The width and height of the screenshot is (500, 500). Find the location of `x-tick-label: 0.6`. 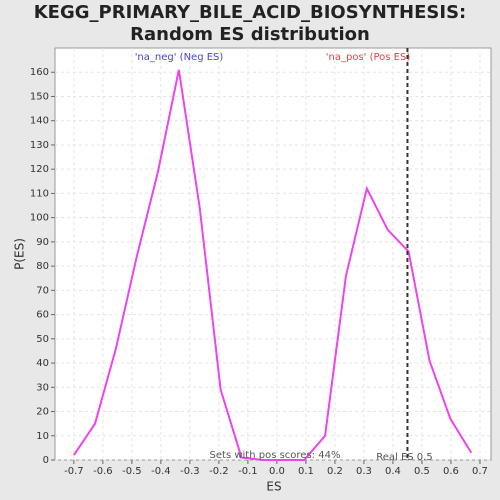

x-tick-label: 0.6 is located at coordinates (451, 471).